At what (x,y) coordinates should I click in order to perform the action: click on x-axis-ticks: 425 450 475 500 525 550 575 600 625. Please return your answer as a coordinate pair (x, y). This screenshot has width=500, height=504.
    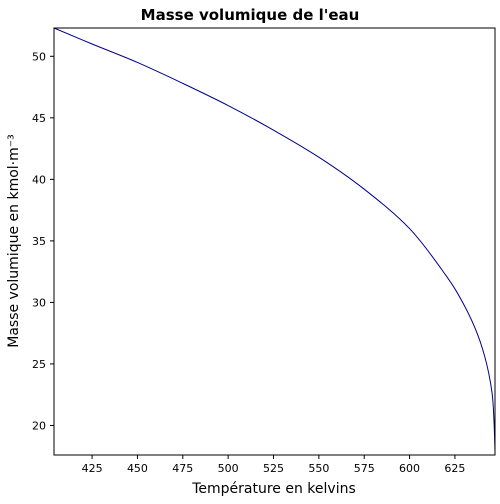
    Looking at the image, I should click on (273, 465).